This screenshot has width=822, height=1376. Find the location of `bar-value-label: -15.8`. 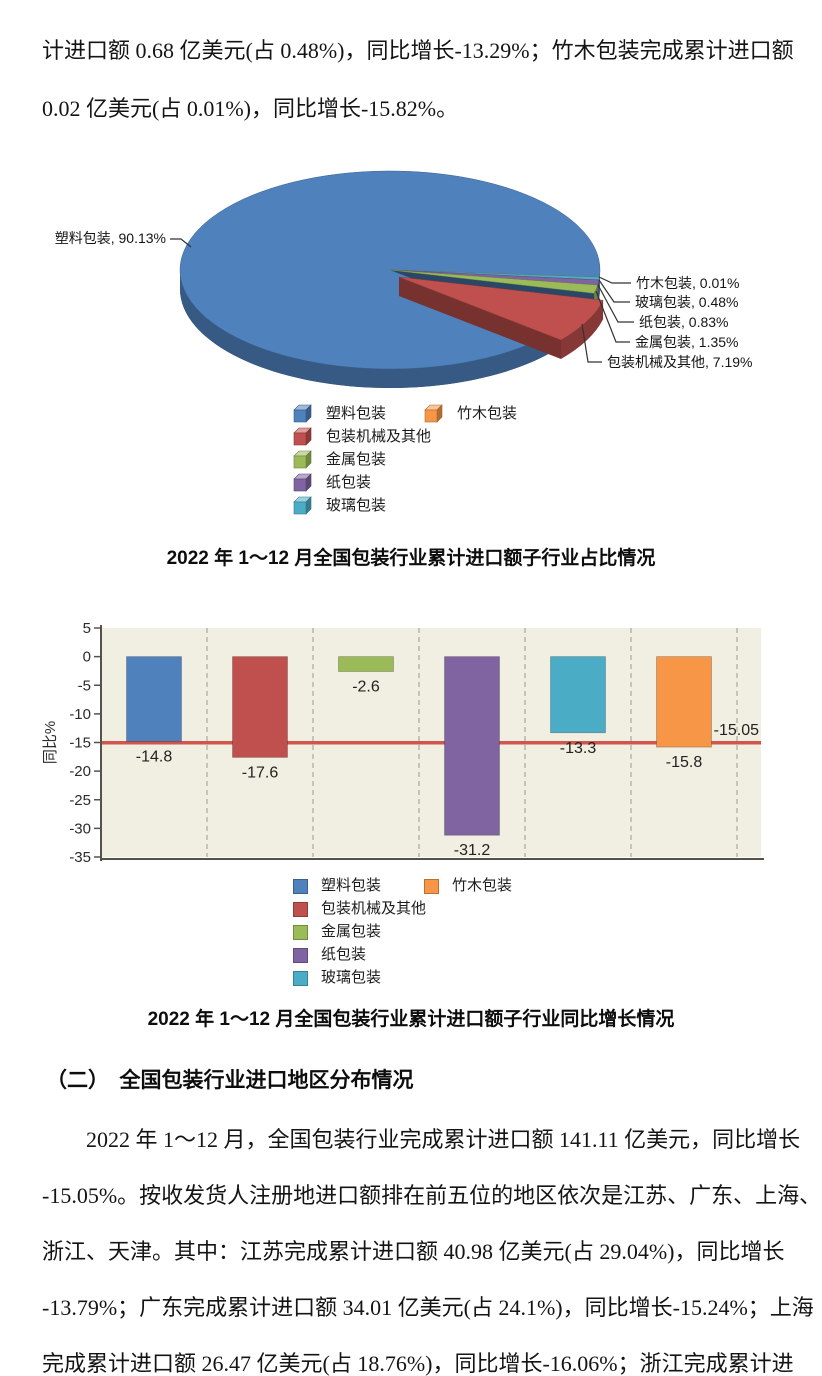

bar-value-label: -15.8 is located at coordinates (684, 762).